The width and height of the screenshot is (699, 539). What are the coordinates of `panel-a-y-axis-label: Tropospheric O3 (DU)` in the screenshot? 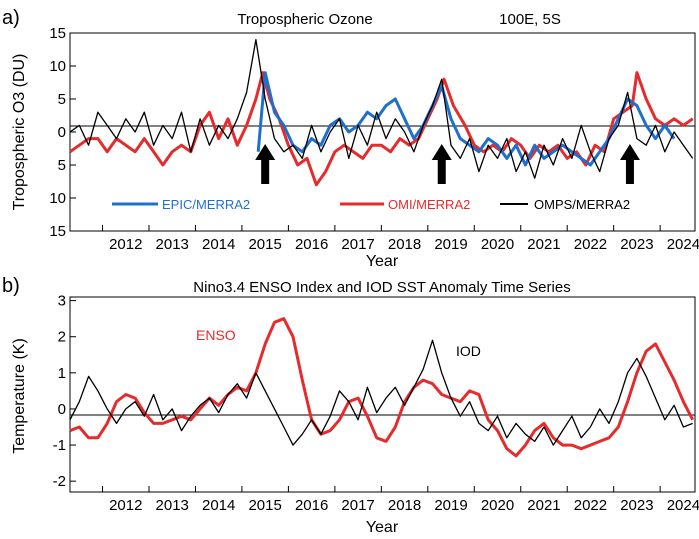 It's located at (19, 132).